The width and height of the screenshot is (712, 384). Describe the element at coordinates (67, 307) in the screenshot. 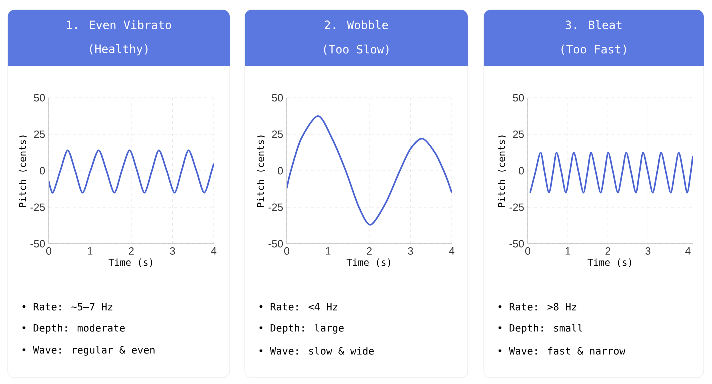

I see `text: • Rate: ~5–7 Hz` at that location.